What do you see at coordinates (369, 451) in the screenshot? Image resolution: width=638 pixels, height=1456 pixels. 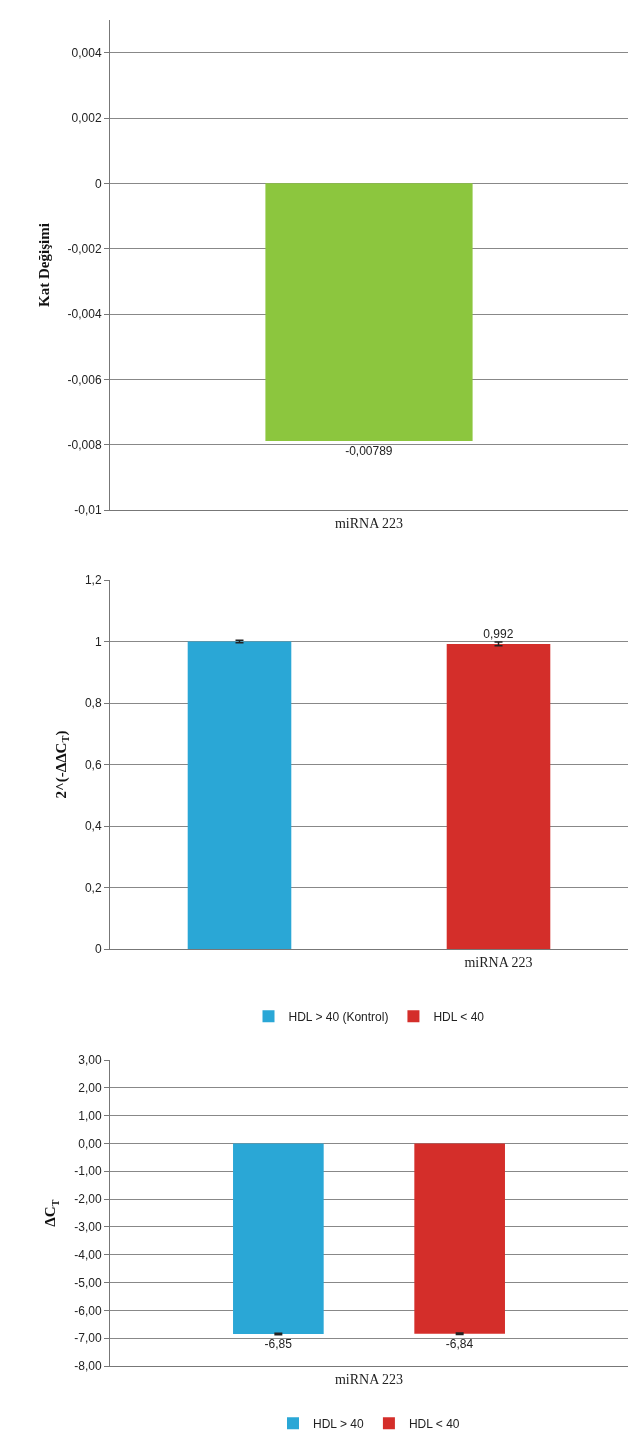 I see `data-label: -0,00789` at bounding box center [369, 451].